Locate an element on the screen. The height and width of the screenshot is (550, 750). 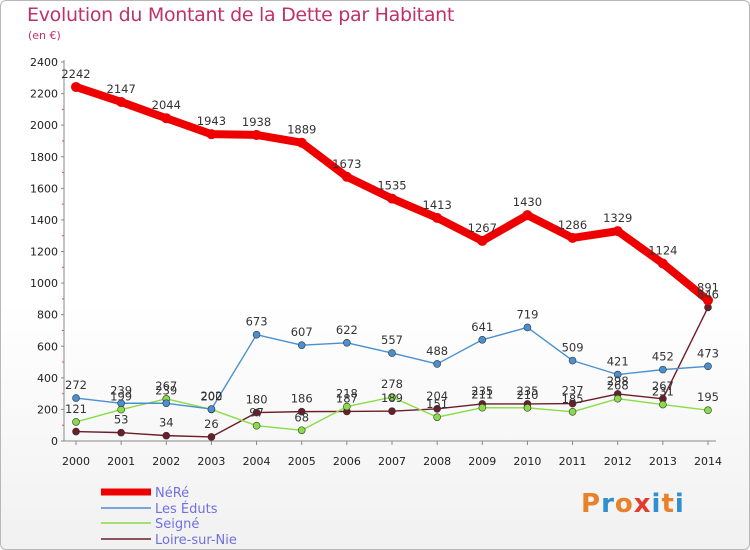
y-tick-label: 600 is located at coordinates (47, 346).